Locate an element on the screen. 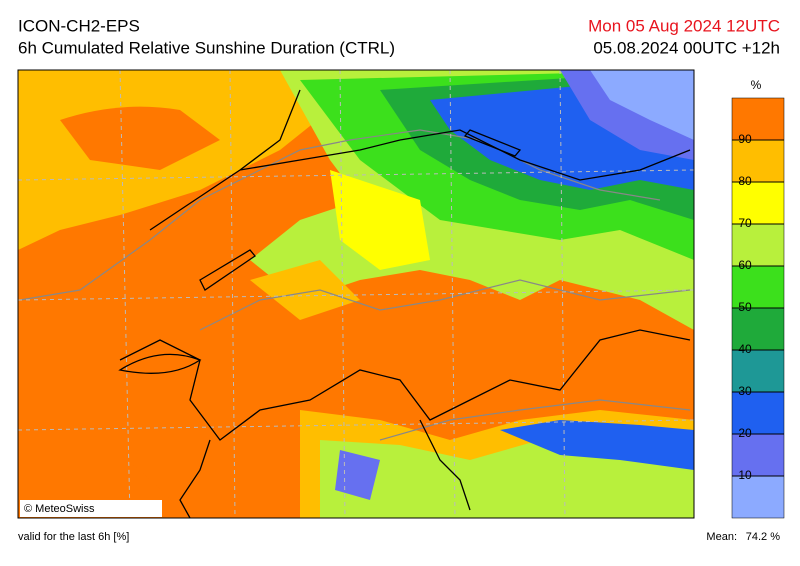 This screenshot has height=566, width=800. legend: 10 20 30 40 50 60 70 80 90 is located at coordinates (758, 308).